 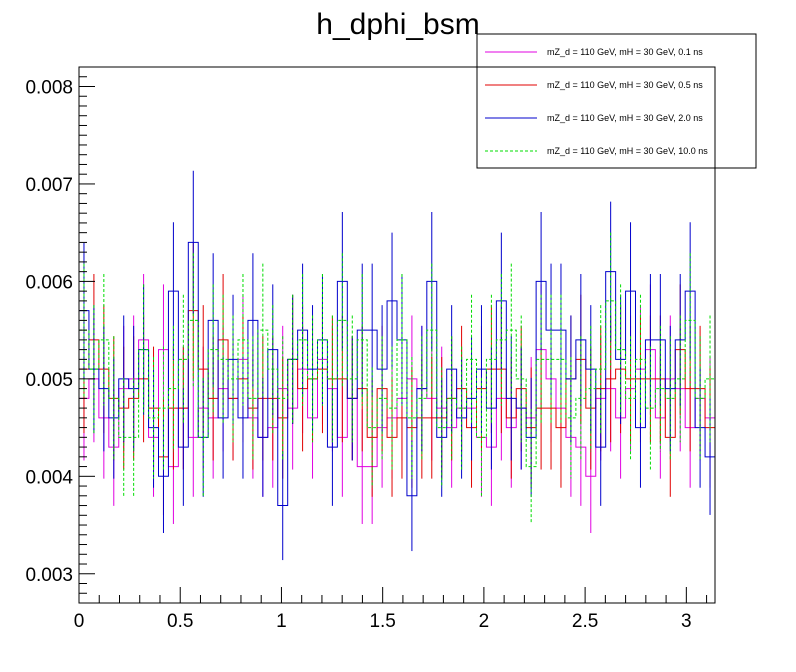 I want to click on x-tick-label: 1.5, so click(x=382, y=621).